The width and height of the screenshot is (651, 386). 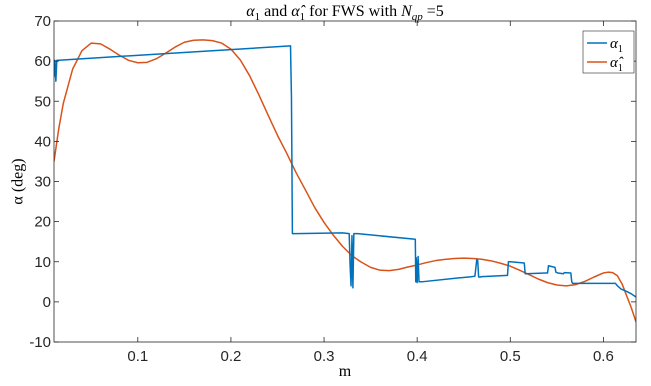 What do you see at coordinates (42, 222) in the screenshot?
I see `y-tick-label: 20` at bounding box center [42, 222].